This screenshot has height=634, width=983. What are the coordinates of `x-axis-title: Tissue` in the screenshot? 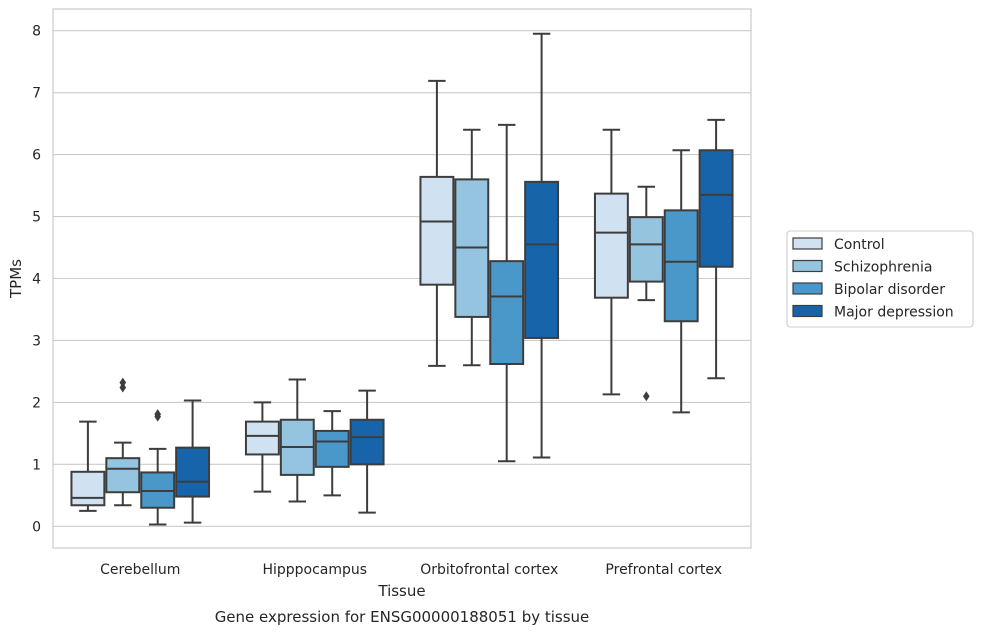 It's located at (401, 591).